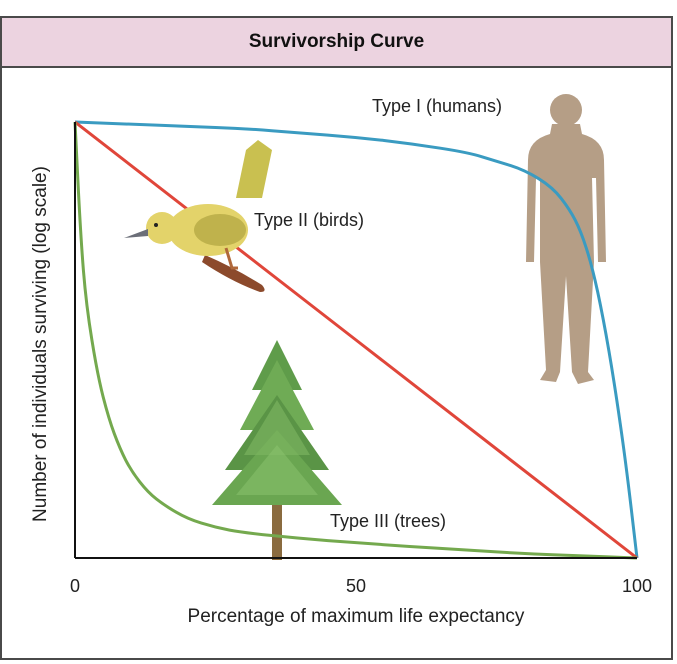 This screenshot has height=664, width=677. What do you see at coordinates (277, 450) in the screenshot?
I see `pine-tree-icon` at bounding box center [277, 450].